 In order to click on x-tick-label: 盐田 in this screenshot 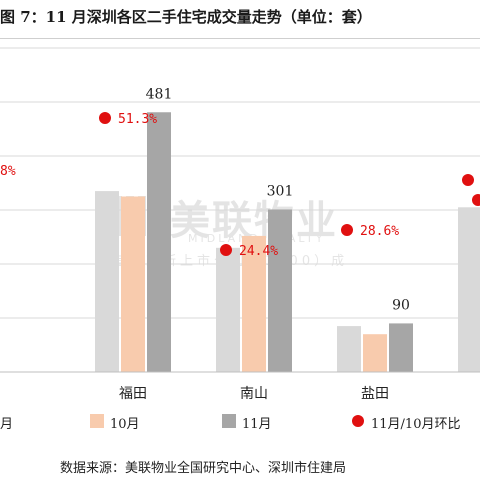, I will do `click(375, 394)`.